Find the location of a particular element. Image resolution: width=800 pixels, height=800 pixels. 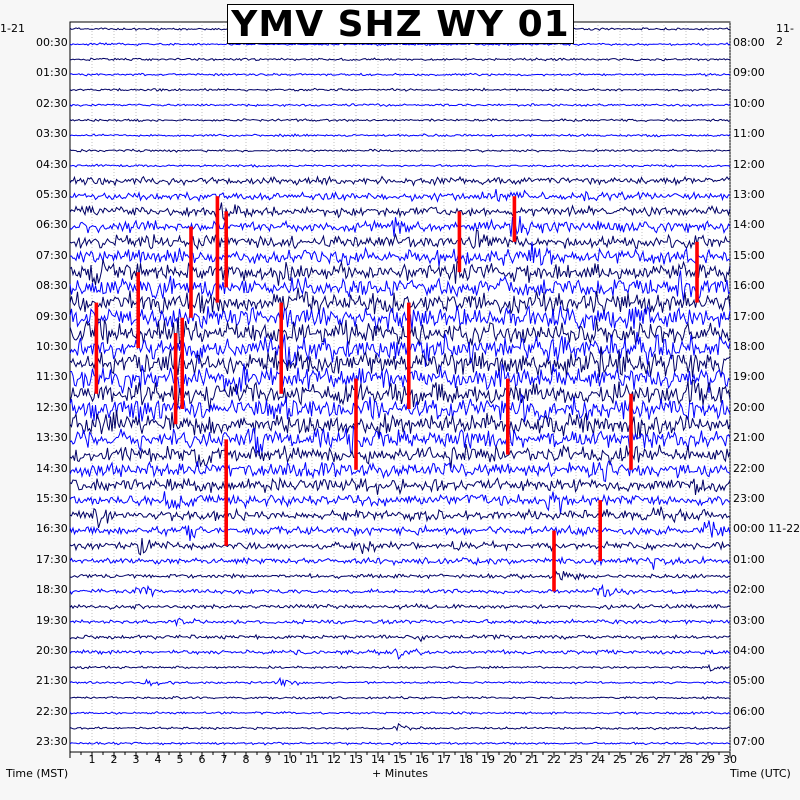

x-tick-label: 12 is located at coordinates (334, 759).